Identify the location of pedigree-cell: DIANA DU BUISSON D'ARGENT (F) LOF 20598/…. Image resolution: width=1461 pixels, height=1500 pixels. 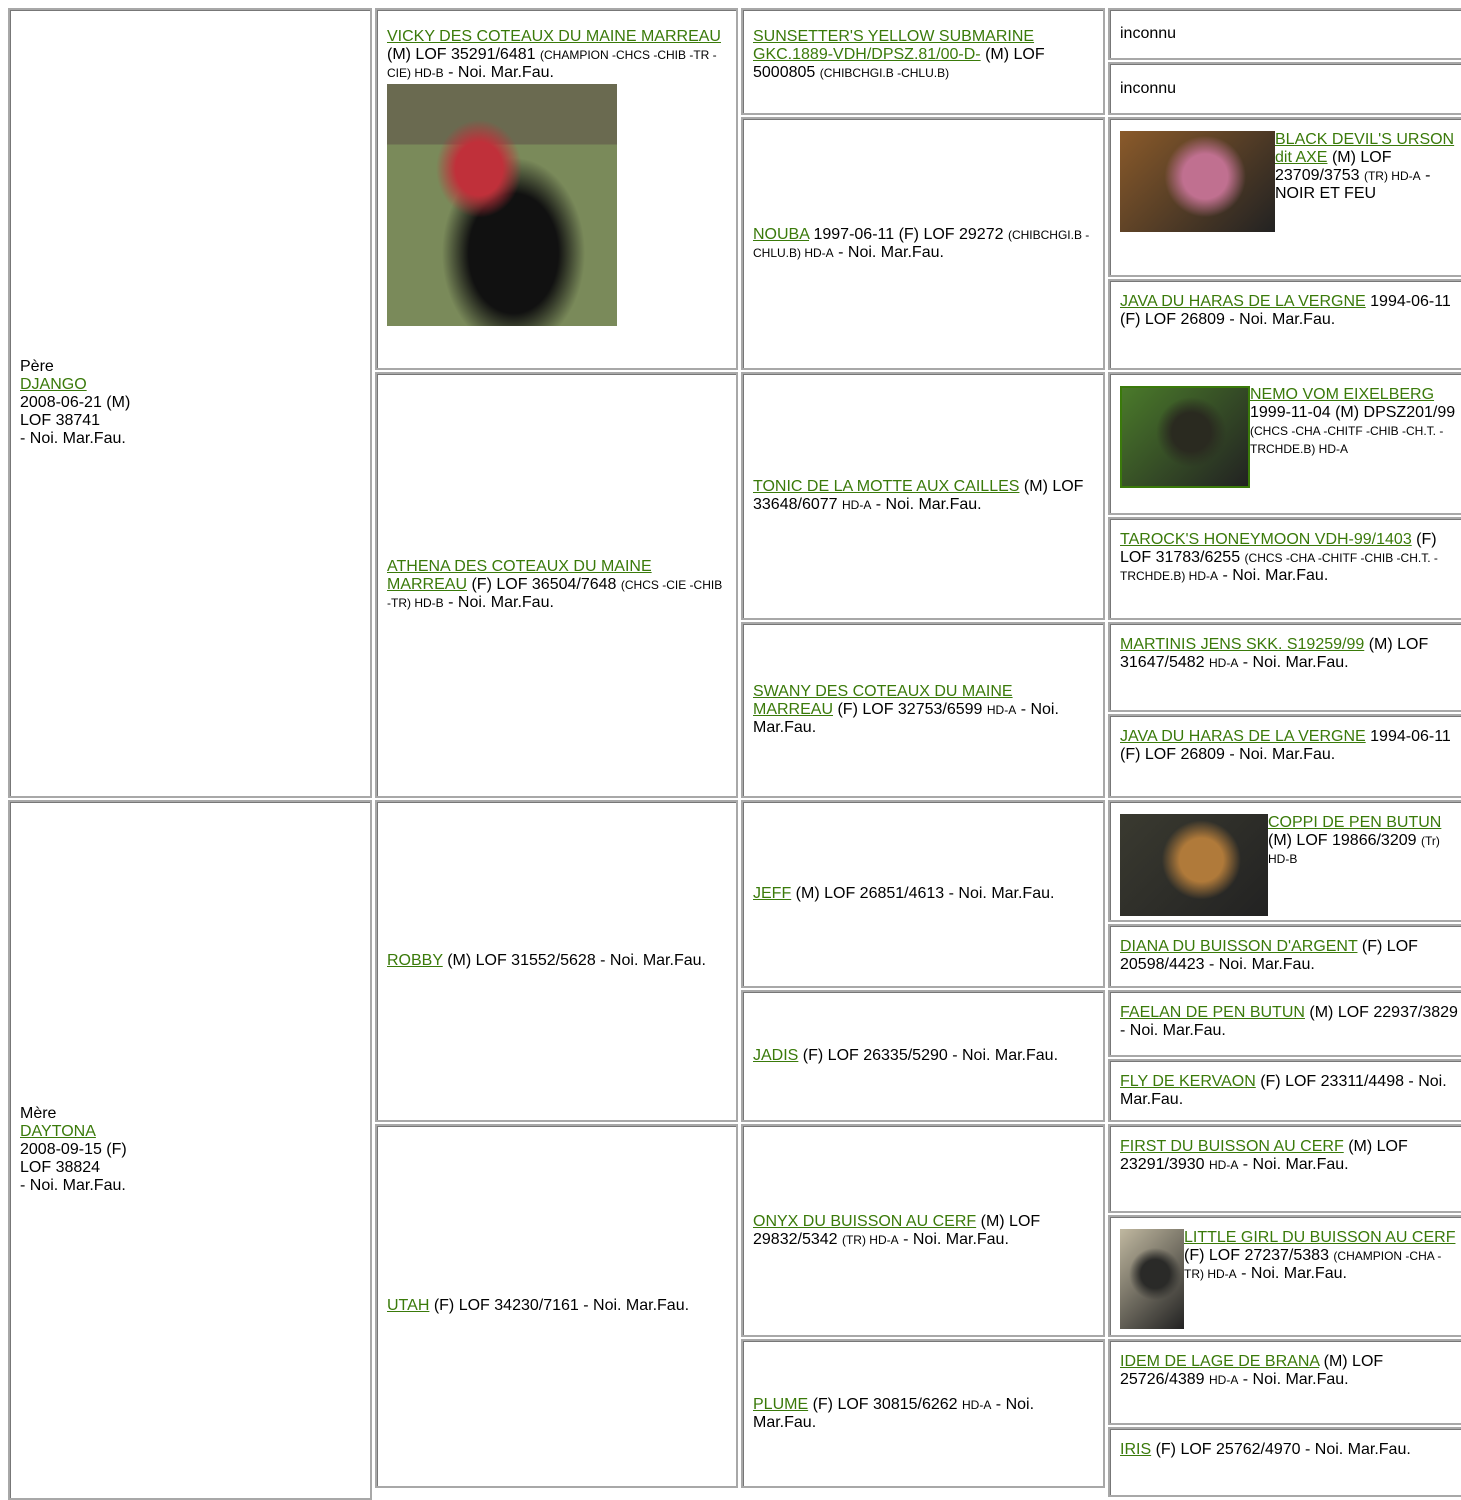
(1284, 956).